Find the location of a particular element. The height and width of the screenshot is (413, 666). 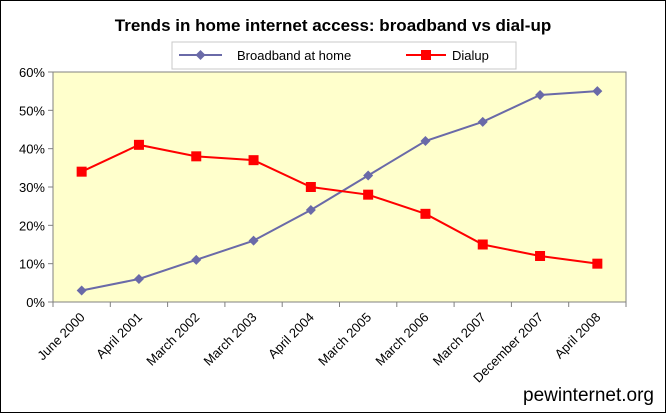

x-tick-label: April 2001 is located at coordinates (119, 336).